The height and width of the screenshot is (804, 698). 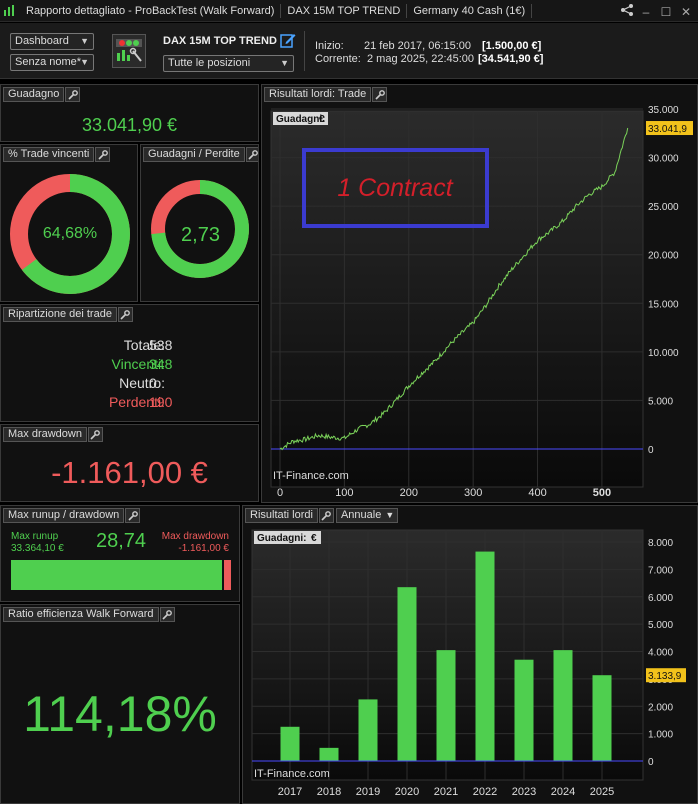 I want to click on y-tick-label: 6.000, so click(x=660, y=598).